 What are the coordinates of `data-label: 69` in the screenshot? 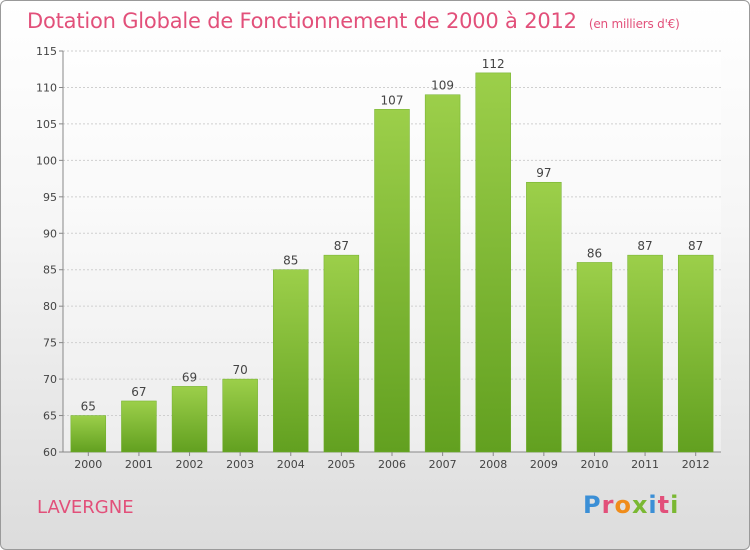 It's located at (189, 377).